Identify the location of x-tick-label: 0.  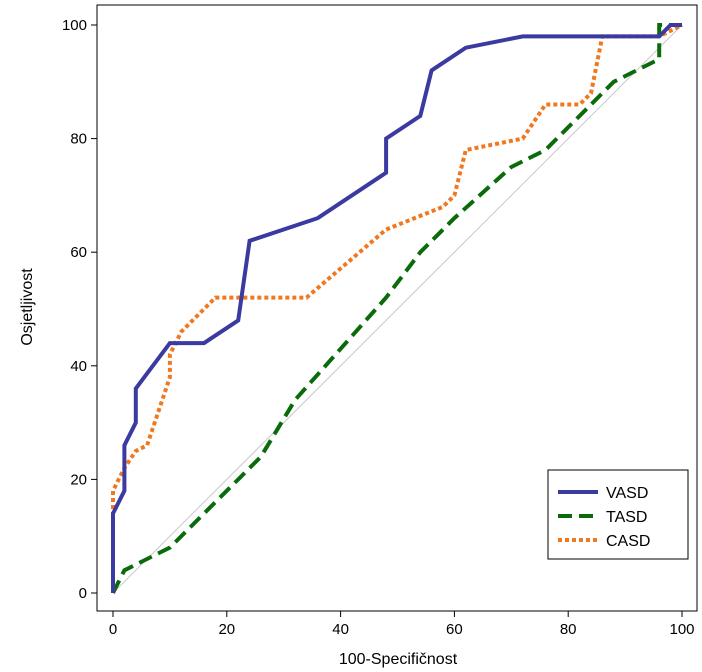
(113, 629).